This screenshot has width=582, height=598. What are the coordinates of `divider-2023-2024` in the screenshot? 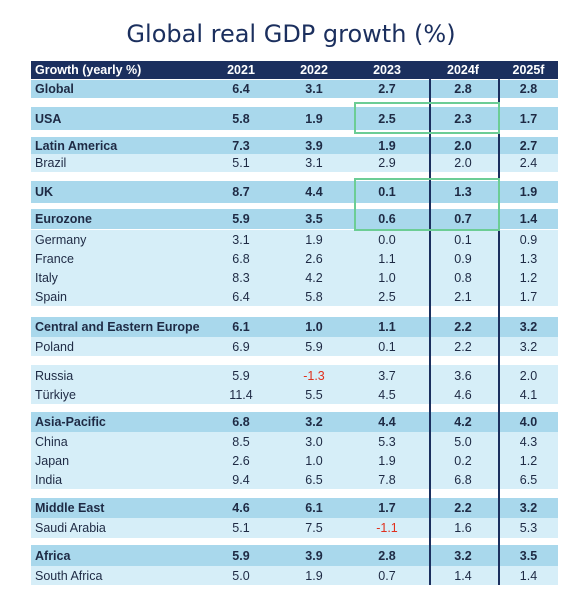 It's located at (430, 323).